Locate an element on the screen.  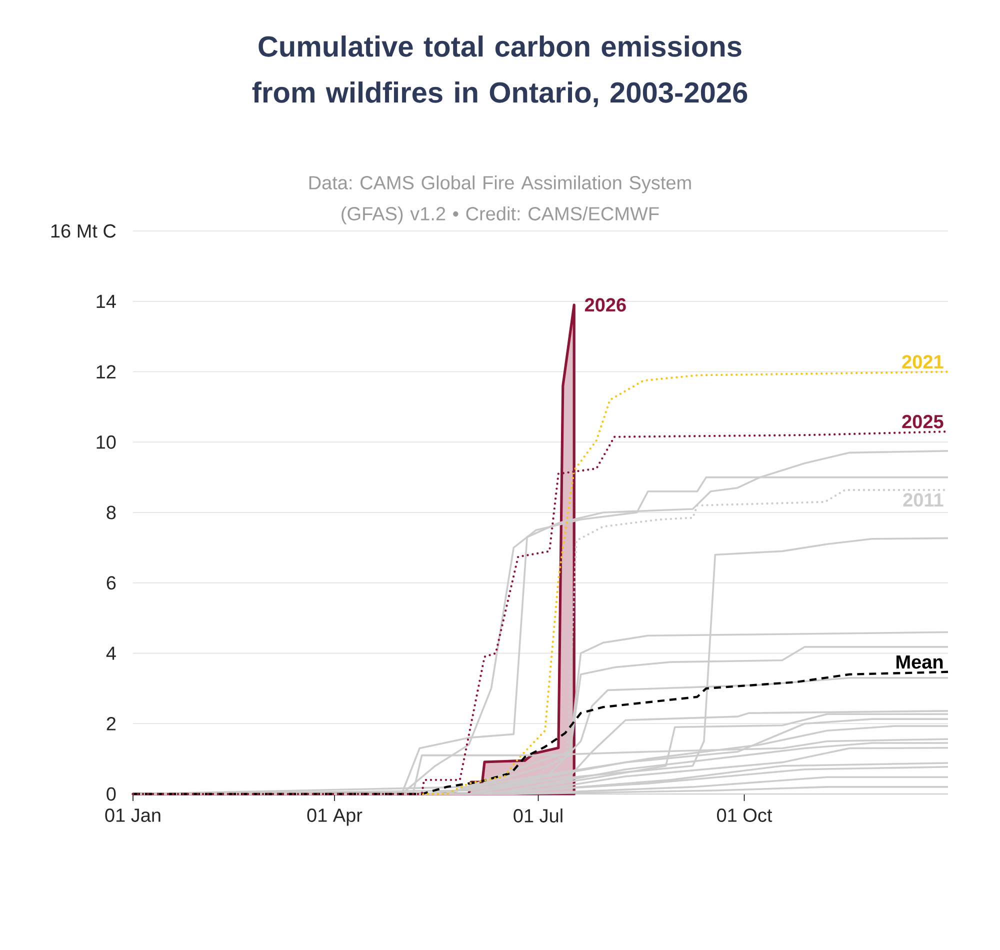
y-tick-label: 4 is located at coordinates (111, 653).